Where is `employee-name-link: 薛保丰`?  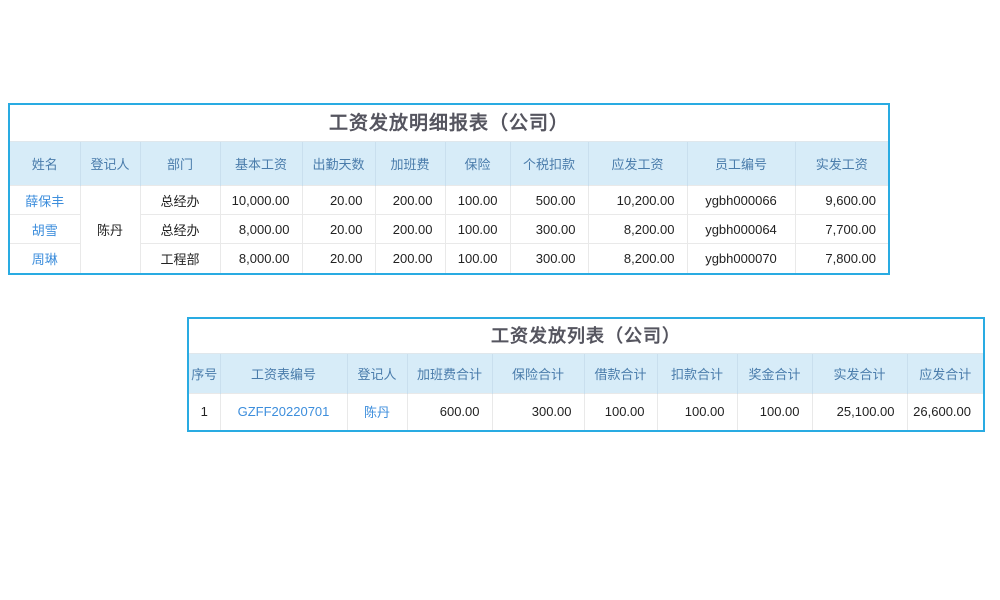
employee-name-link: 薛保丰 is located at coordinates (45, 200).